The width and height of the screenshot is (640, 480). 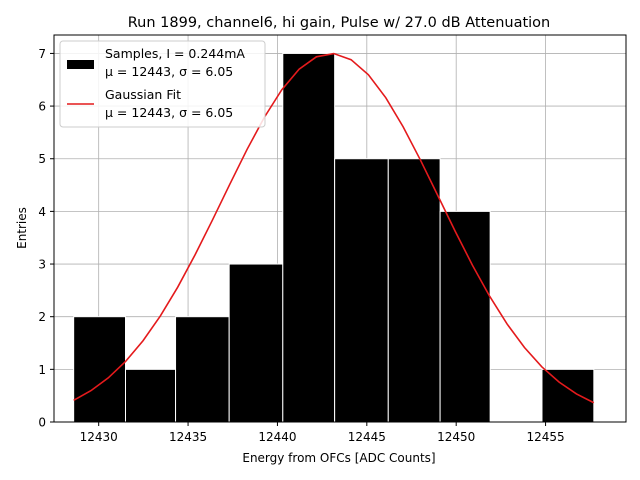 I want to click on legend-stats-fit: μ = 12443, σ = 6.05, so click(x=169, y=112).